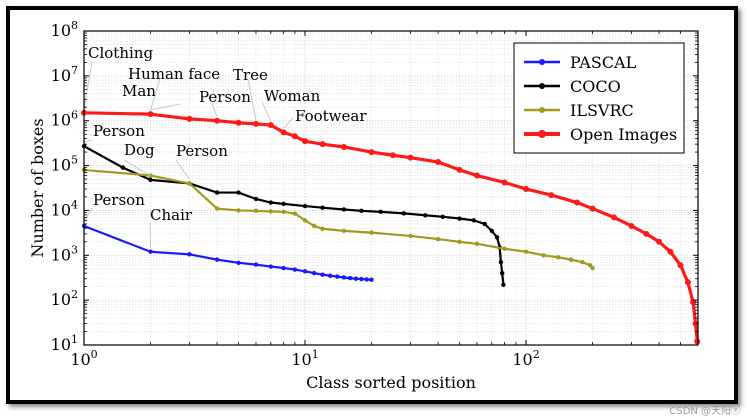  I want to click on y-tick-label: 10¹, so click(64, 343).